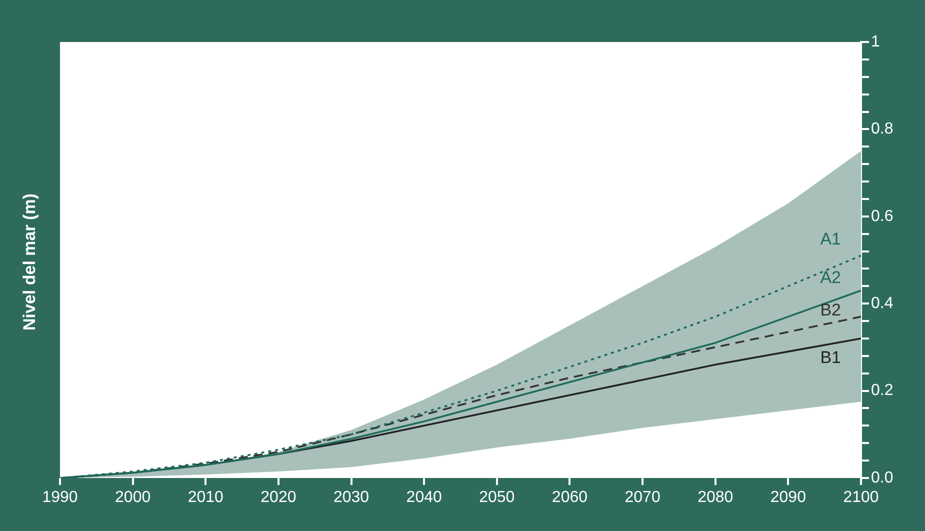 The width and height of the screenshot is (925, 531). Describe the element at coordinates (882, 477) in the screenshot. I see `y-tick-label: 0.0` at that location.